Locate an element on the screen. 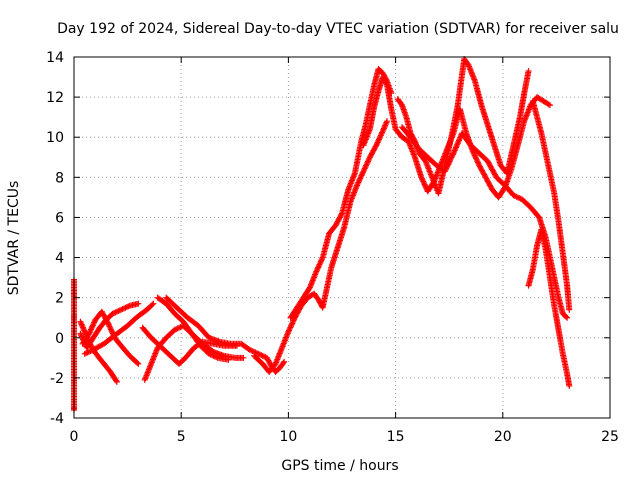 This screenshot has width=640, height=480. series-track-i is located at coordinates (321, 246).